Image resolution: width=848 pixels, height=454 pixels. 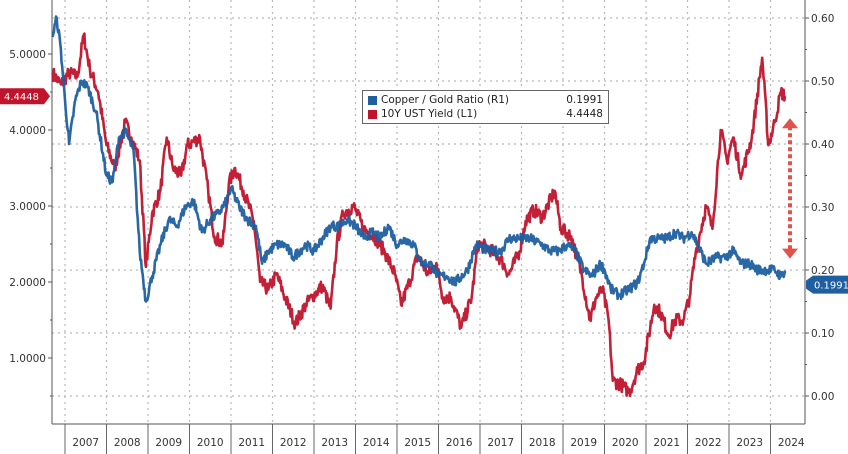 What do you see at coordinates (542, 443) in the screenshot?
I see `x-tick-label: 2018` at bounding box center [542, 443].